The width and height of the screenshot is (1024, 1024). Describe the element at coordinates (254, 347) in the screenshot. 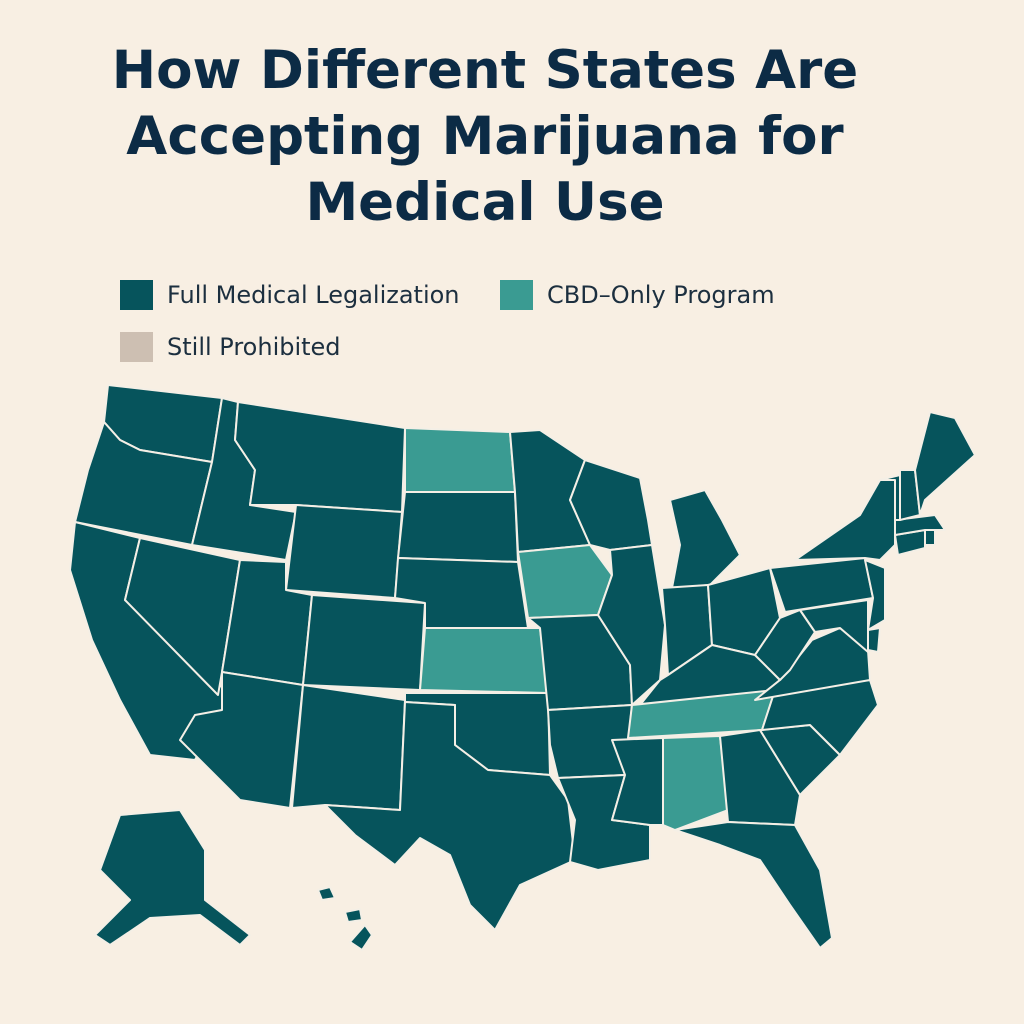

I see `legend-label-prohibited: Still Prohibited` at that location.